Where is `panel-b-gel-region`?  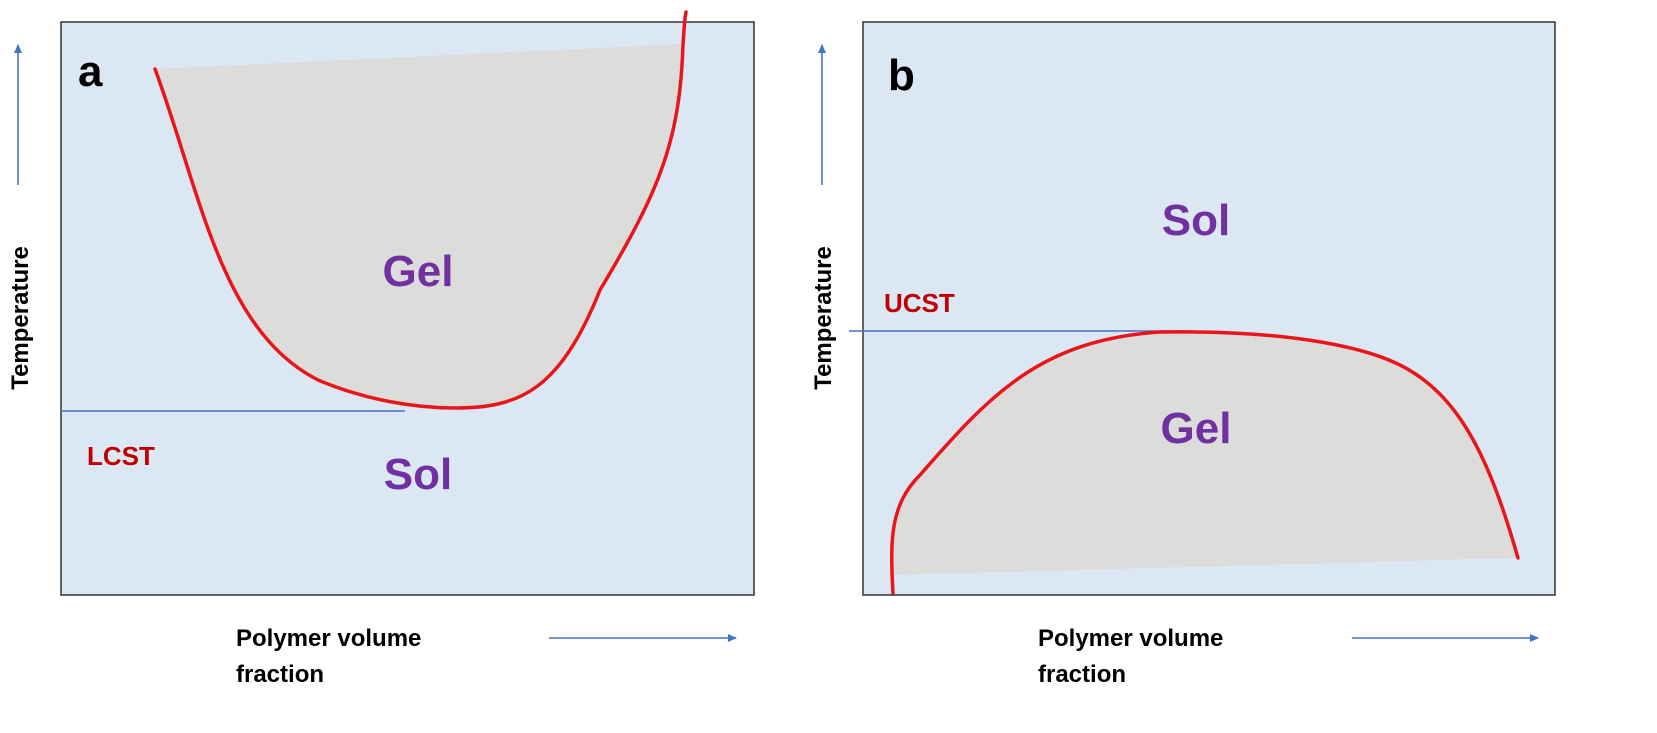 panel-b-gel-region is located at coordinates (1205, 453).